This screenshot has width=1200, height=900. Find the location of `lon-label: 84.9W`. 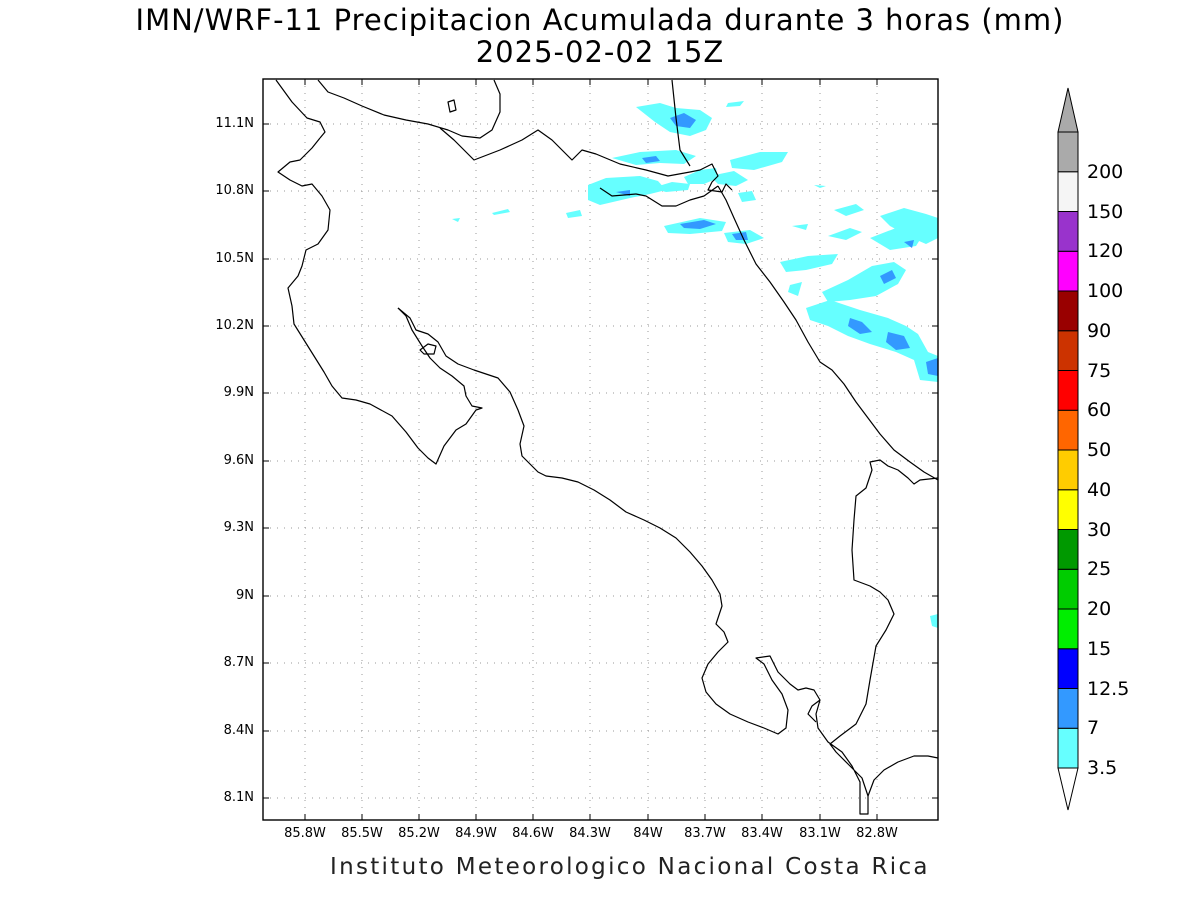

lon-label: 84.9W is located at coordinates (476, 833).